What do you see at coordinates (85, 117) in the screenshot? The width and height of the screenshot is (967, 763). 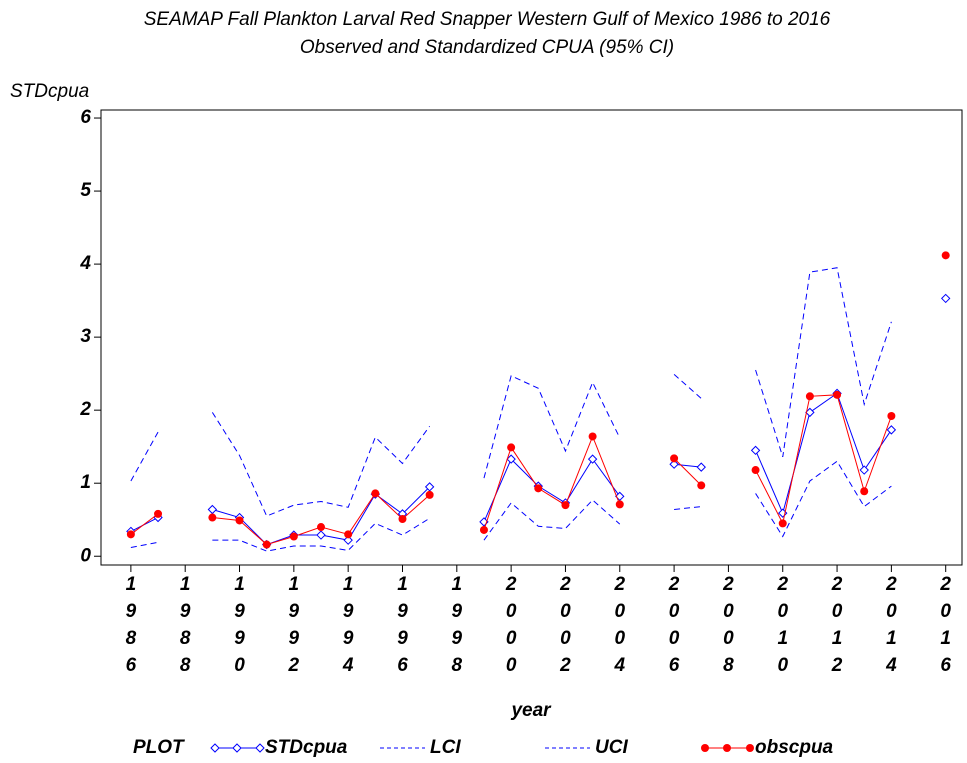 I see `y-tick-label: 6` at bounding box center [85, 117].